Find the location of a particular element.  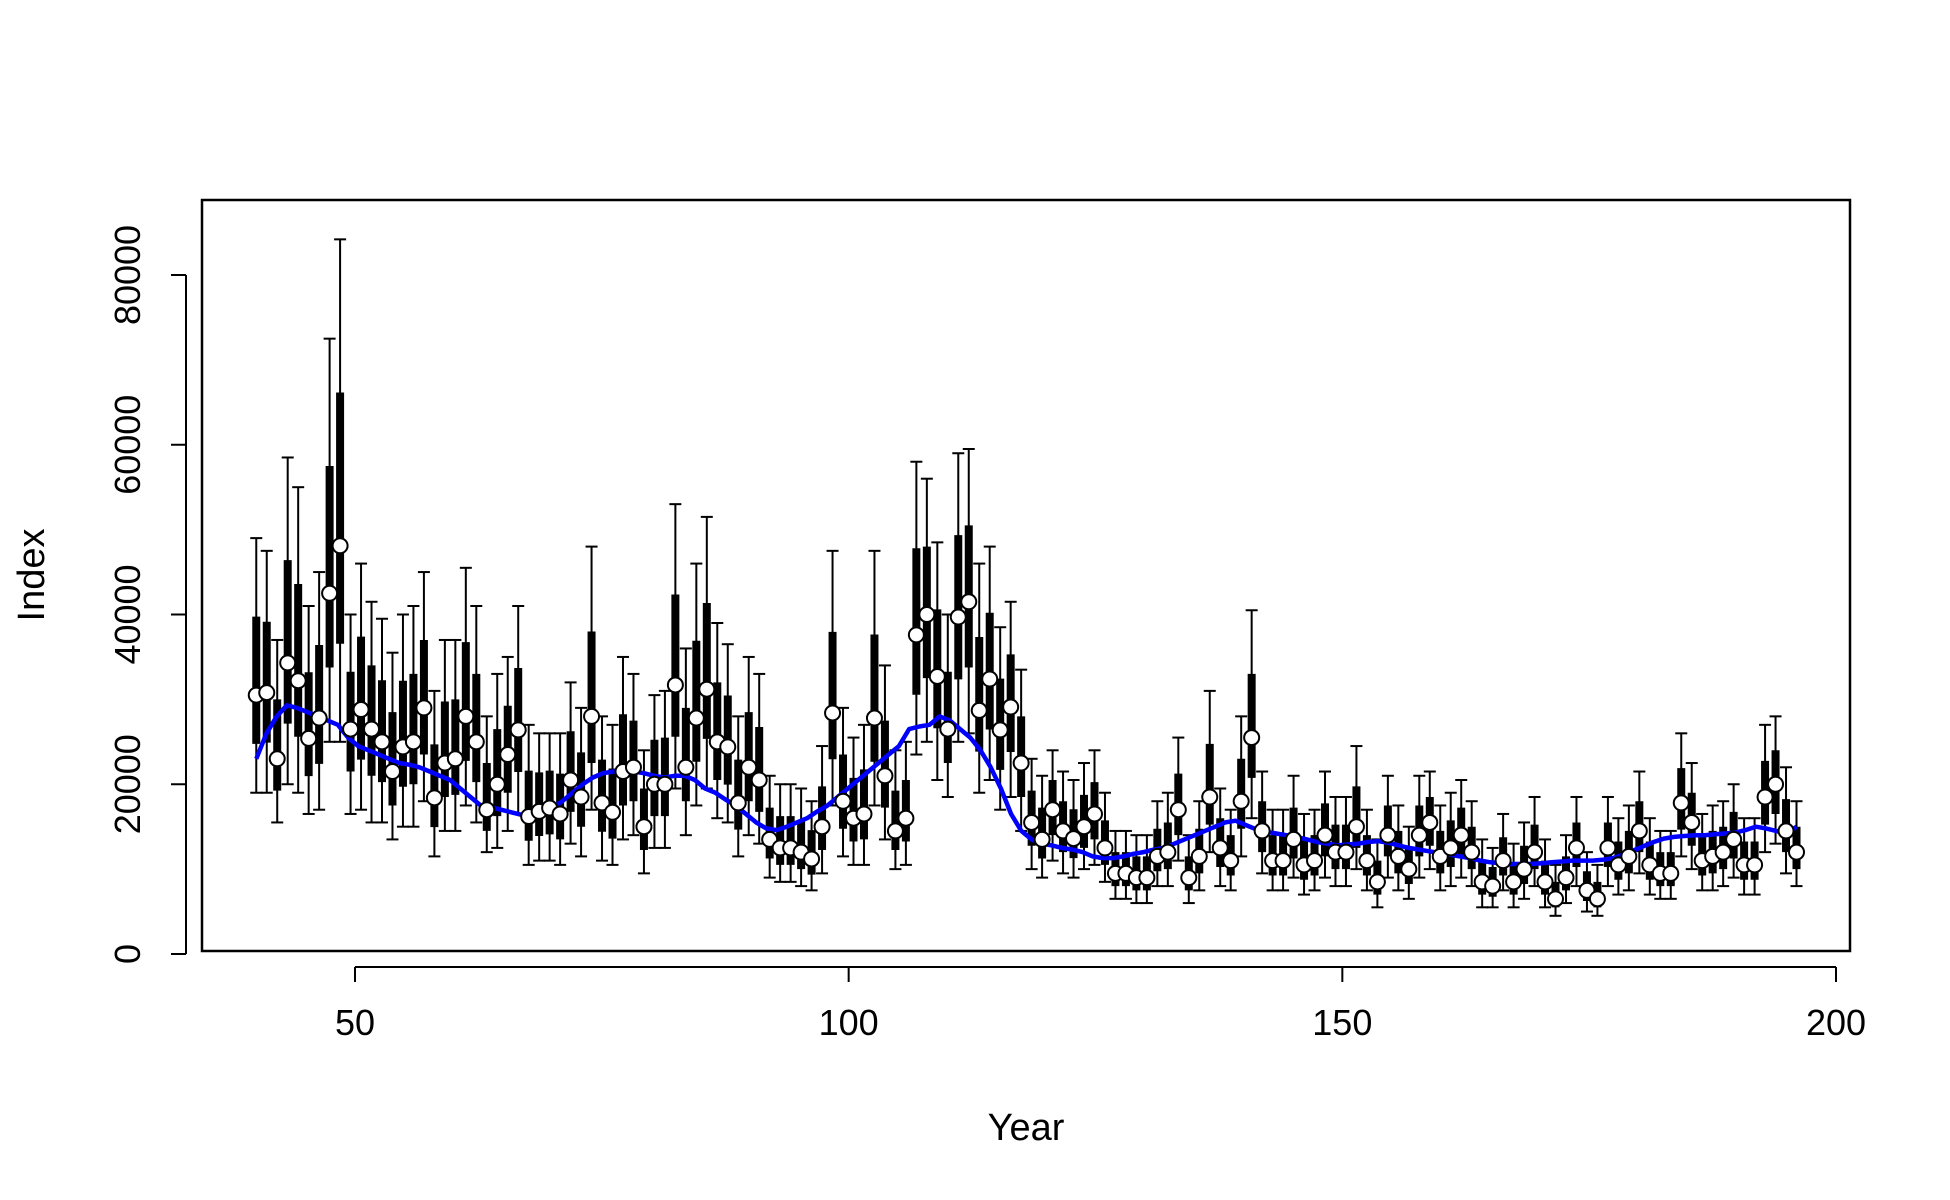

smooth-series-line is located at coordinates (1026, 785).